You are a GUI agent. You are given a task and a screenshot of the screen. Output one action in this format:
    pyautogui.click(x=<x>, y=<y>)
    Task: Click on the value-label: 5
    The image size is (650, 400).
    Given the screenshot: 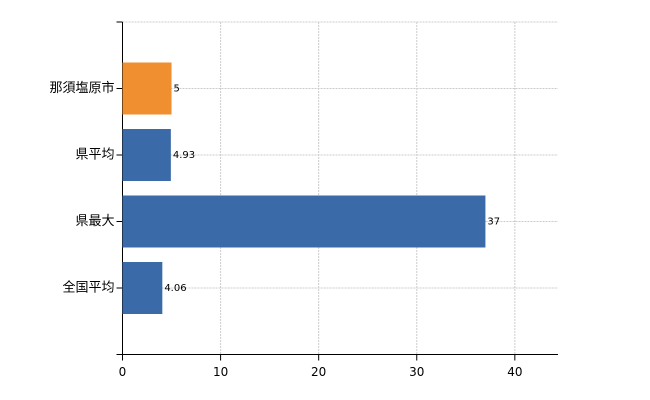 What is the action you would take?
    pyautogui.click(x=177, y=89)
    